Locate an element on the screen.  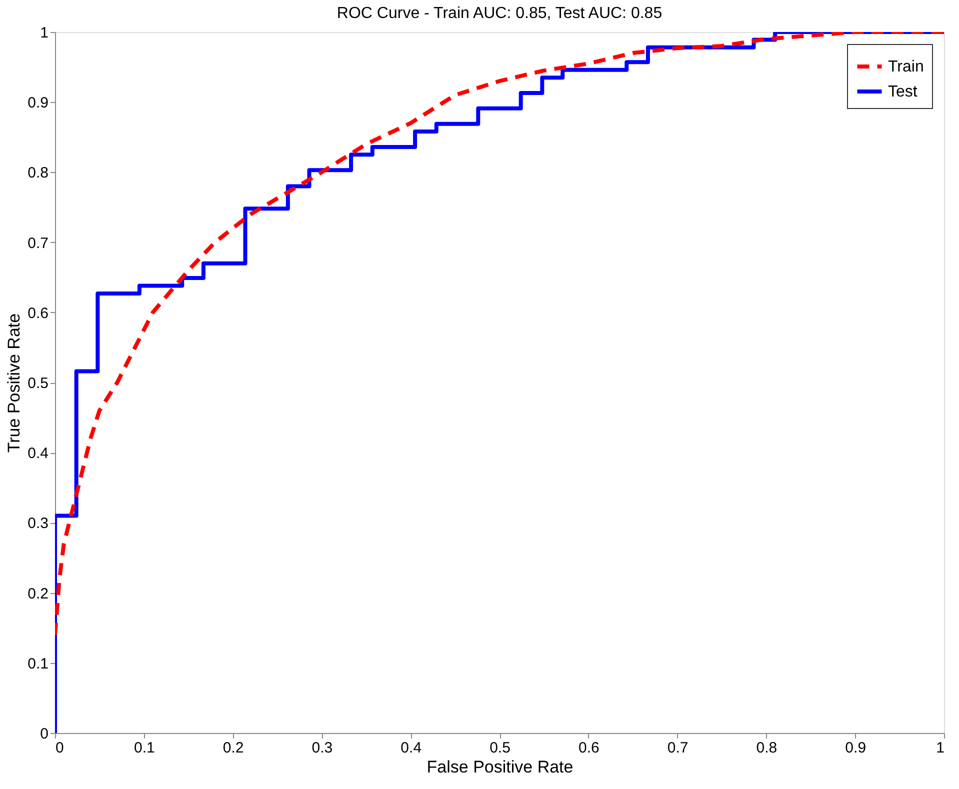
y-tick-label: 0 is located at coordinates (44, 734).